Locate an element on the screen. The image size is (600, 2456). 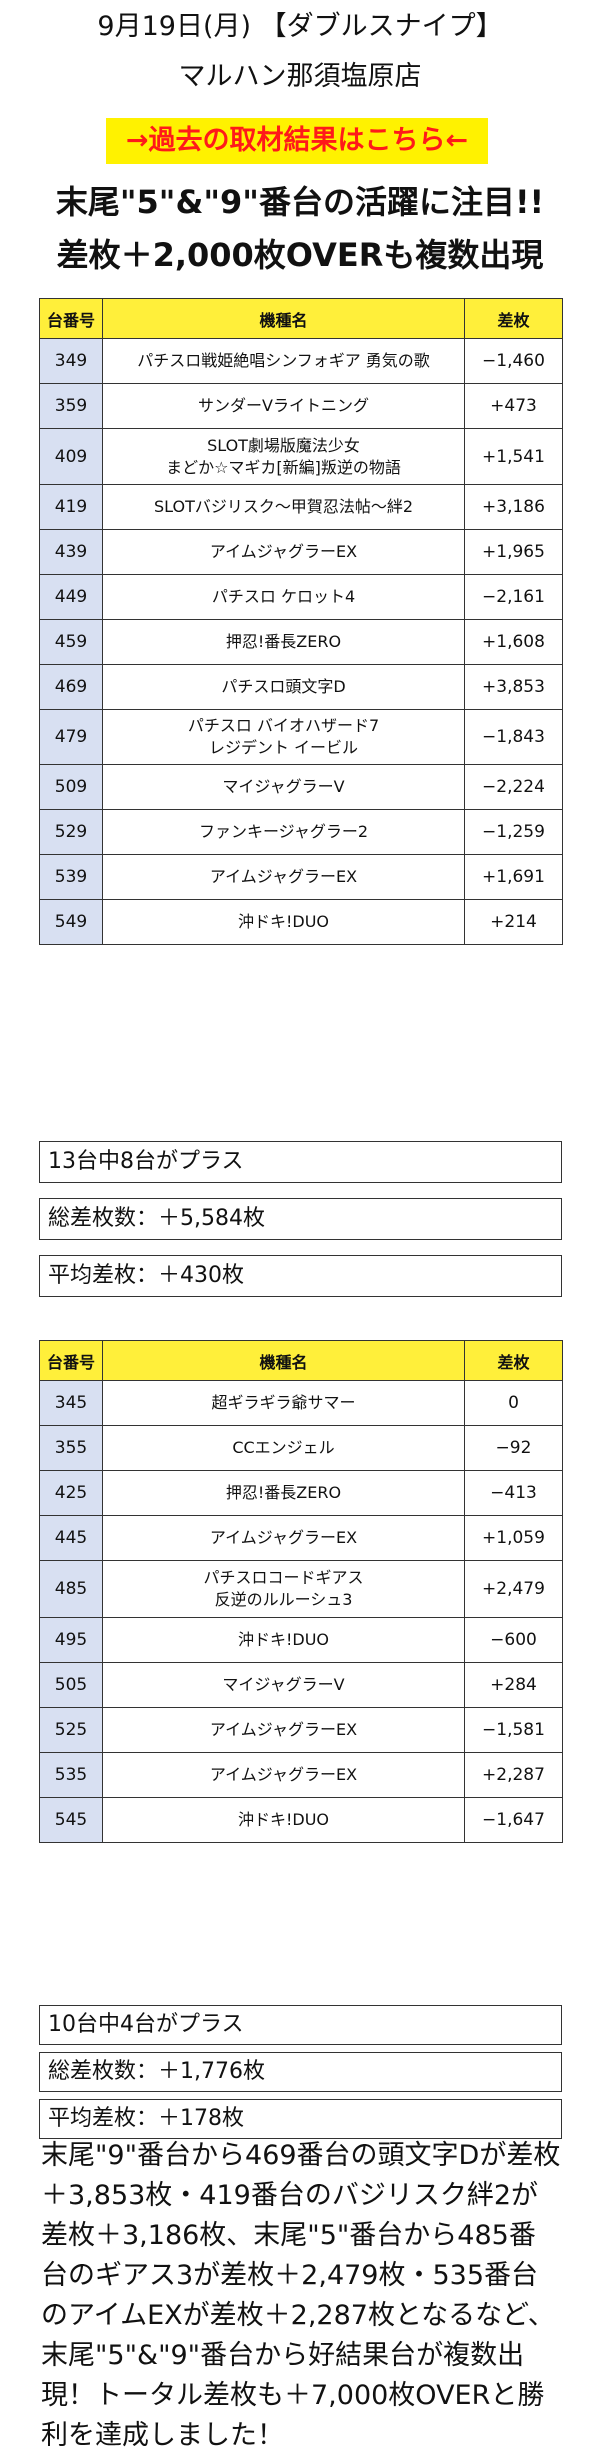
total-diff-2: 総差枚数：＋1,776枚 is located at coordinates (300, 2072).